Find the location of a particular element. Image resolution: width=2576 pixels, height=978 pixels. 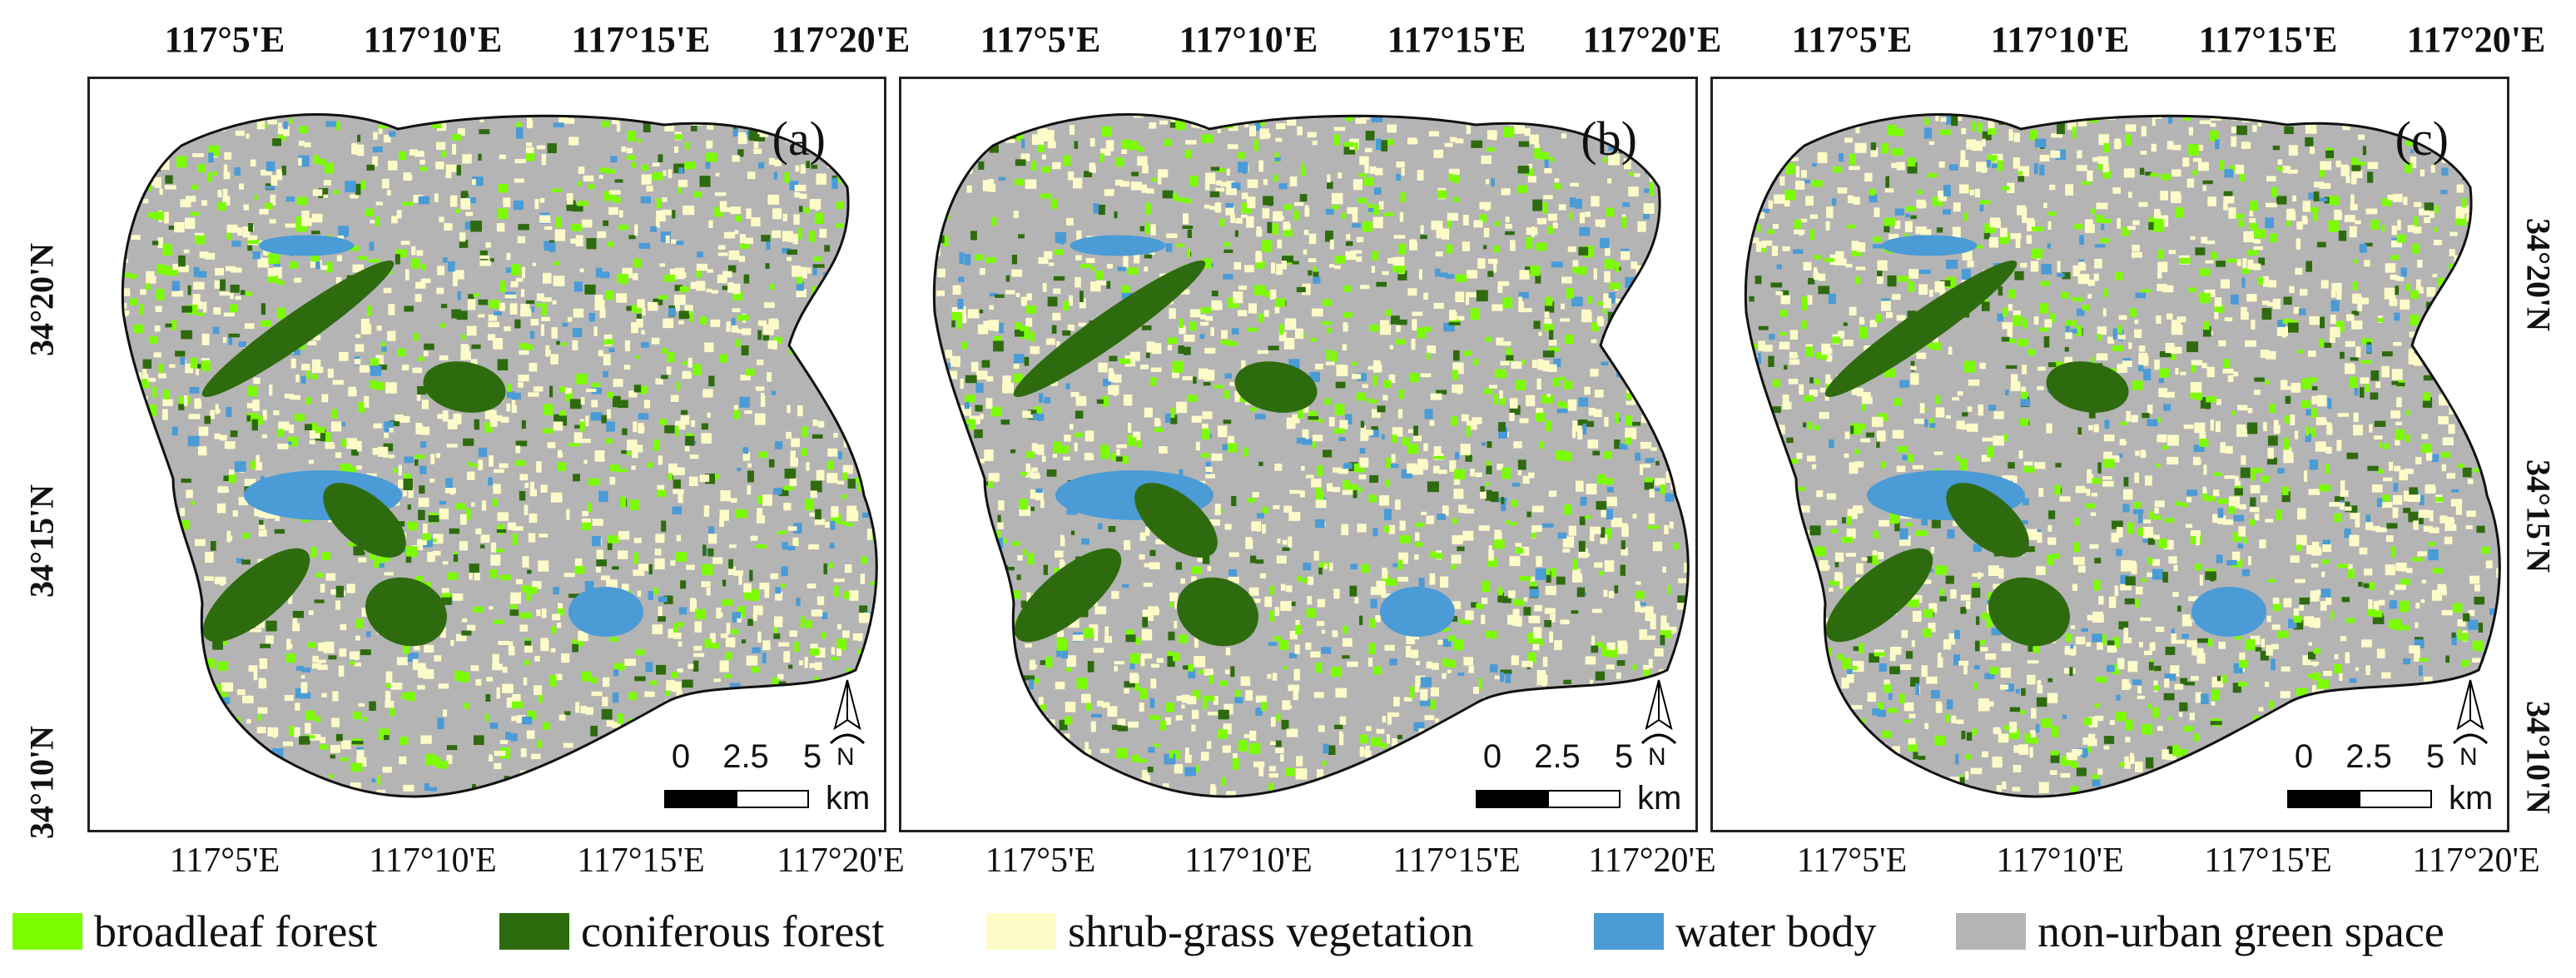

legend-item-non-urban: non-urban green space is located at coordinates (2200, 931).